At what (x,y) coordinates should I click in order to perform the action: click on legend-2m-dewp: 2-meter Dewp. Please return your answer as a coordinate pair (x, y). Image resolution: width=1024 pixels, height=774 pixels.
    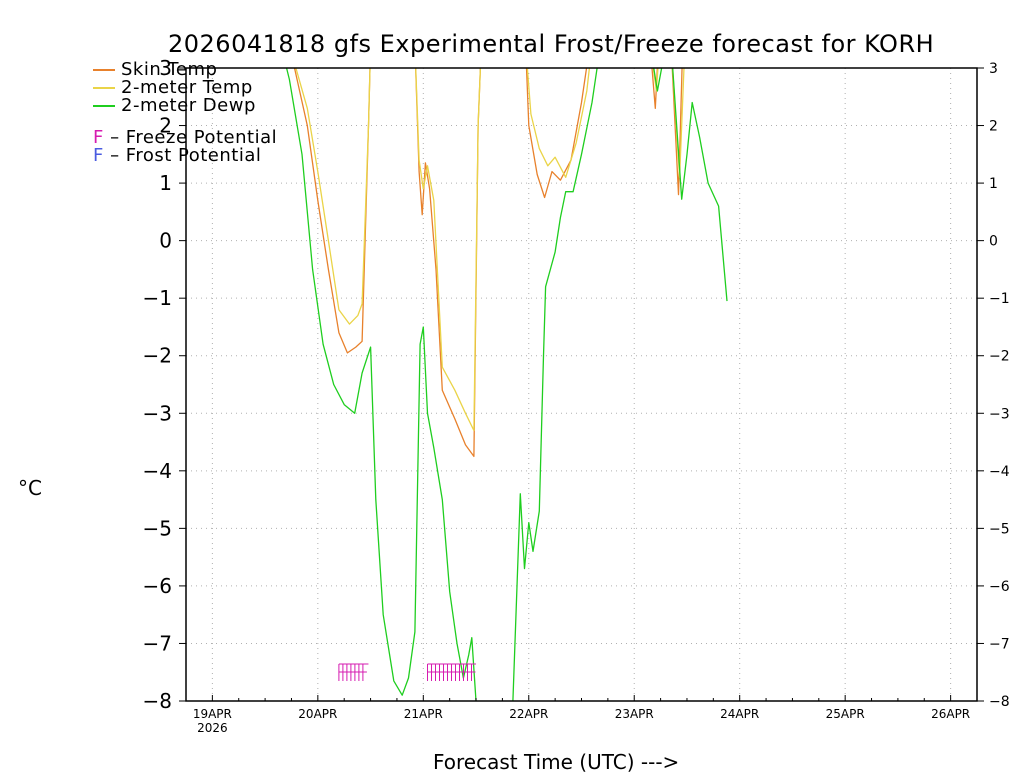
    Looking at the image, I should click on (174, 106).